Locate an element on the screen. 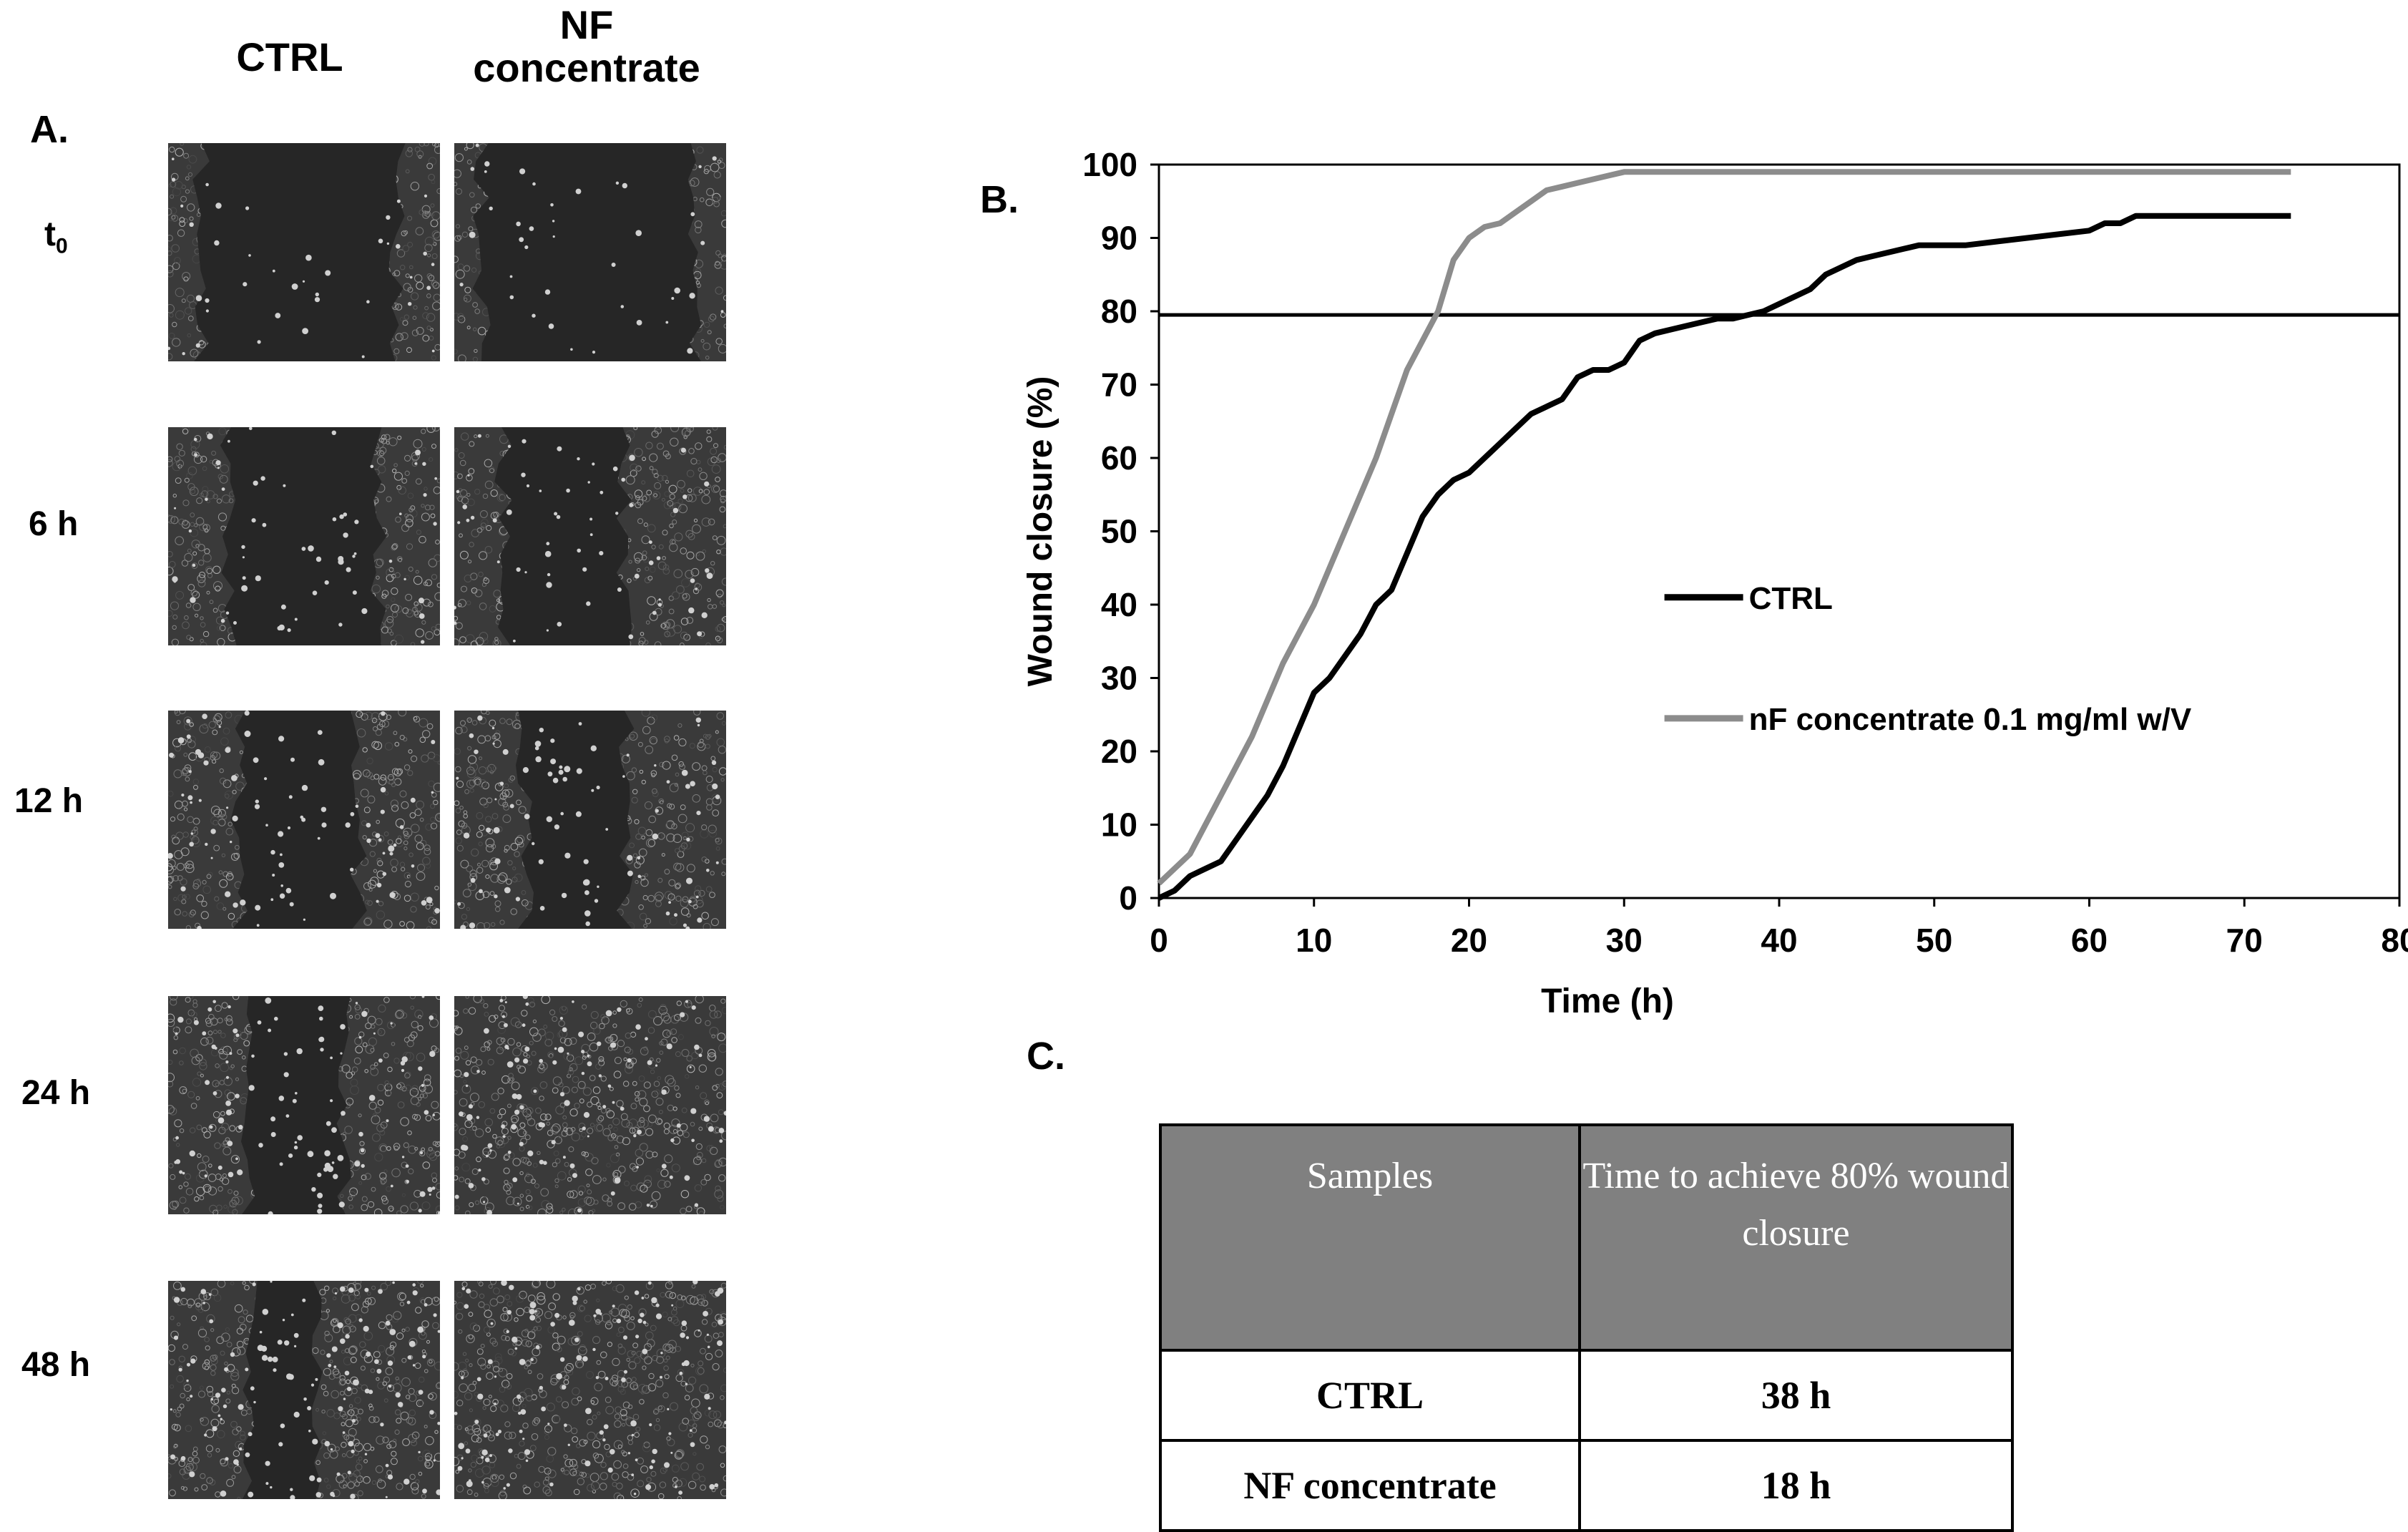  table-header-time: Time to achieve 80% wound closure is located at coordinates (1796, 1237).